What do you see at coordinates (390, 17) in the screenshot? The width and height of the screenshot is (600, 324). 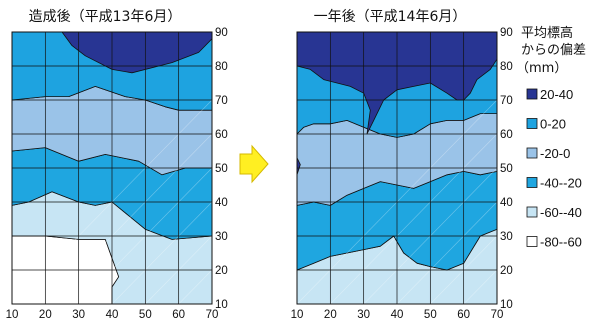 I see `right-chart-title: 一年後（平成14年6月）` at bounding box center [390, 17].